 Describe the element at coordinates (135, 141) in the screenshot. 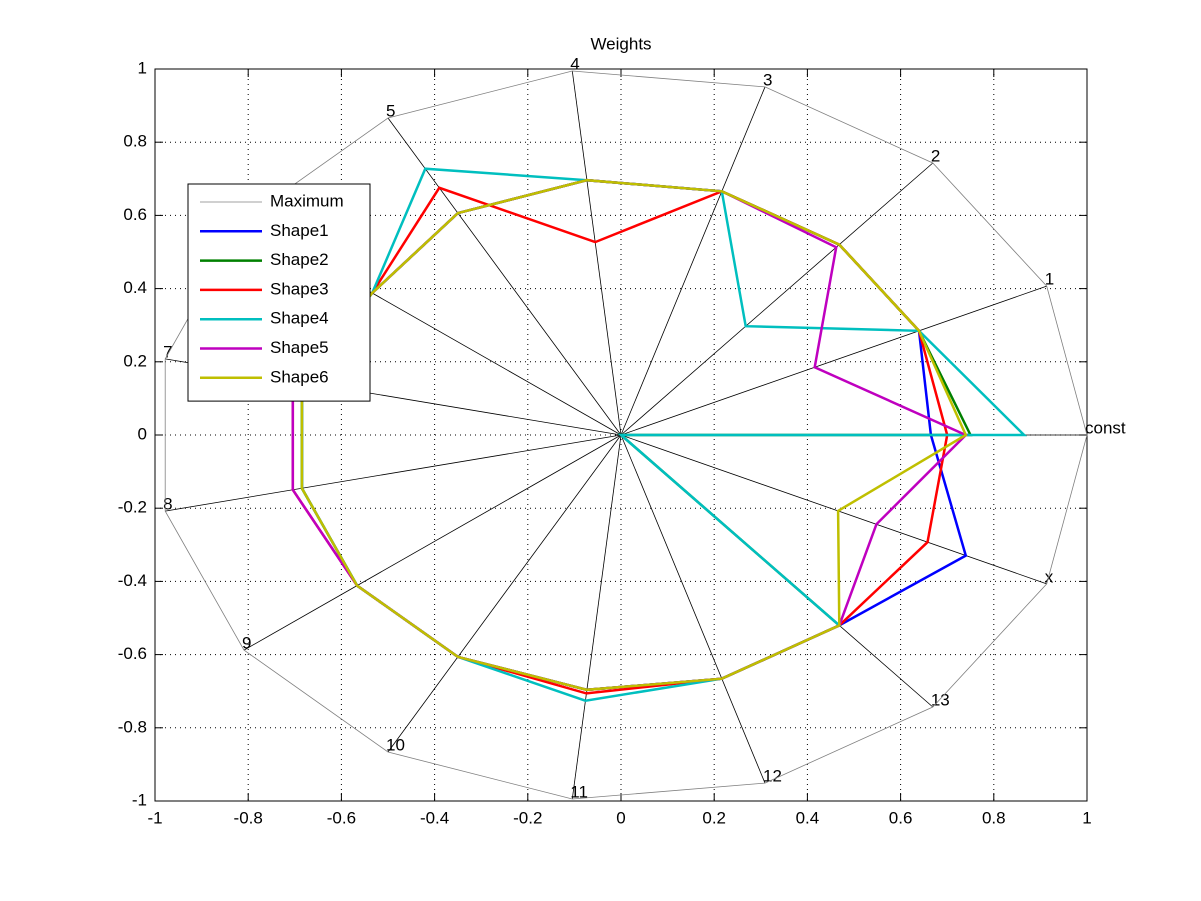

I see `y-tick-label: 0.8` at that location.